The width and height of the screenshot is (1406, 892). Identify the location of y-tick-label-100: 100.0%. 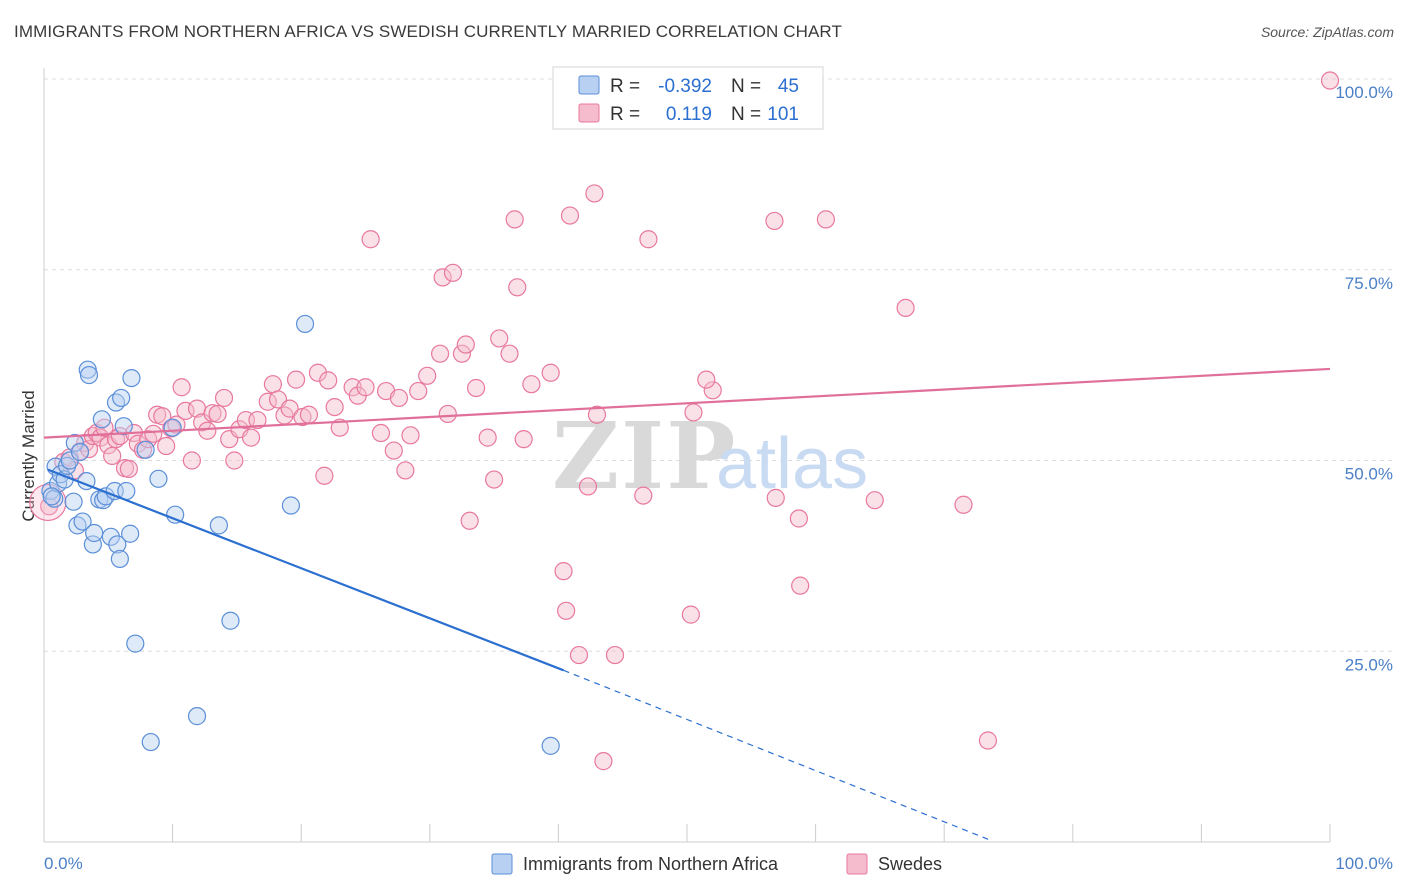
(1364, 92).